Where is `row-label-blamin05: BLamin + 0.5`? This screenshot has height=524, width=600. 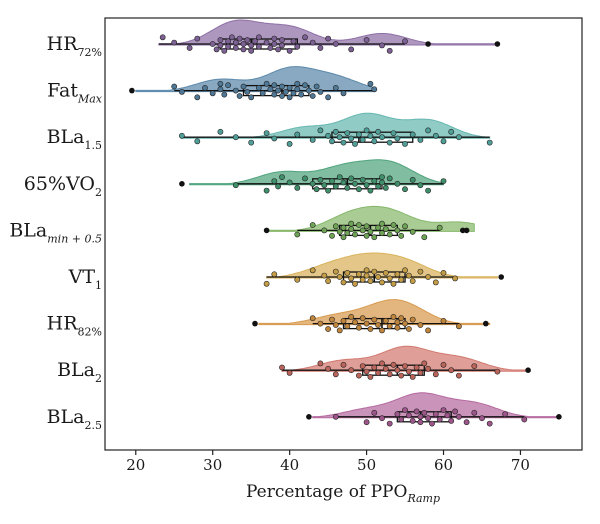 row-label-blamin05: BLamin + 0.5 is located at coordinates (55, 232).